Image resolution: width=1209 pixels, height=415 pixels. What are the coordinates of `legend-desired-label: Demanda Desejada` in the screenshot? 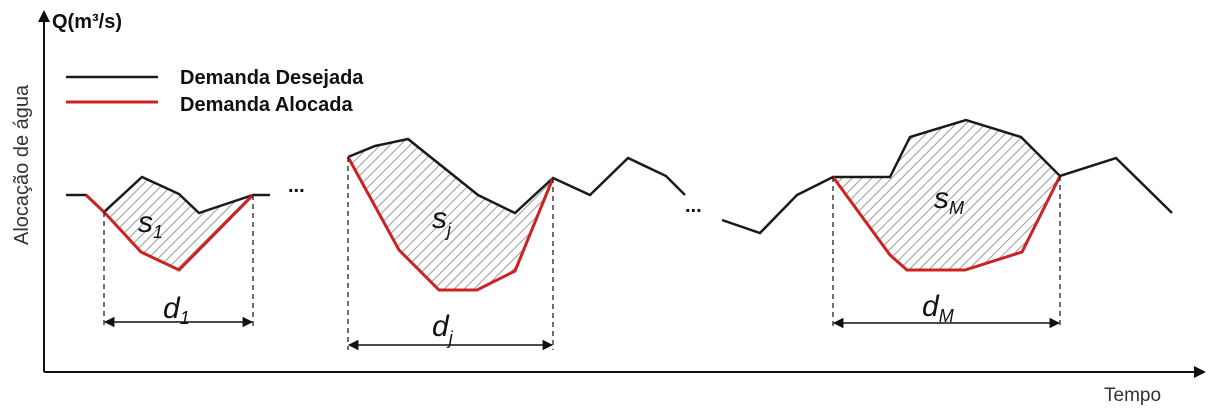 It's located at (272, 78).